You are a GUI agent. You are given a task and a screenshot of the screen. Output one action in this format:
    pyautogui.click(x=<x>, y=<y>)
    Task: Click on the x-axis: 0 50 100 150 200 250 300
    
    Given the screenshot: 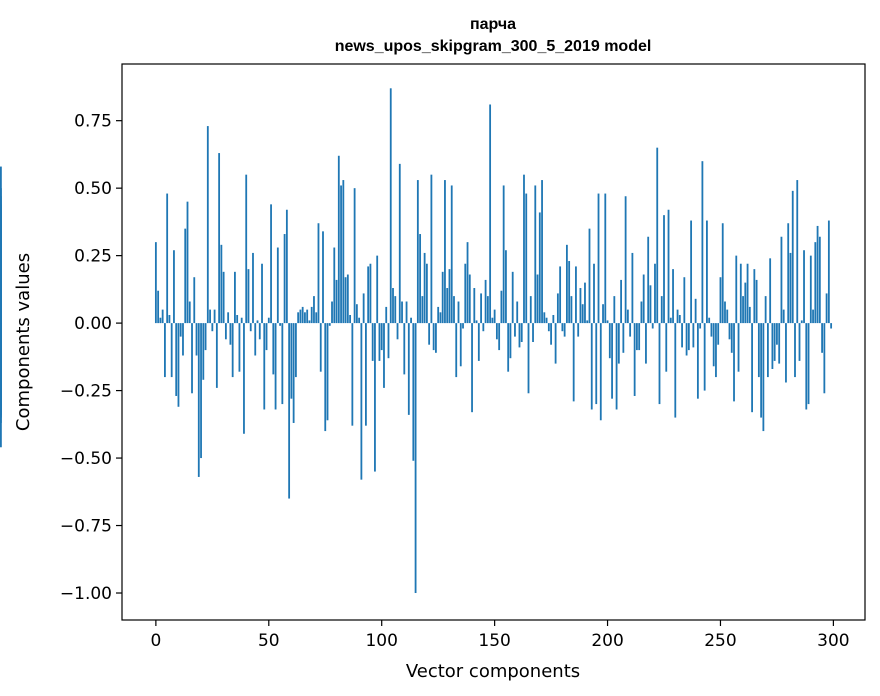 What is the action you would take?
    pyautogui.click(x=500, y=635)
    